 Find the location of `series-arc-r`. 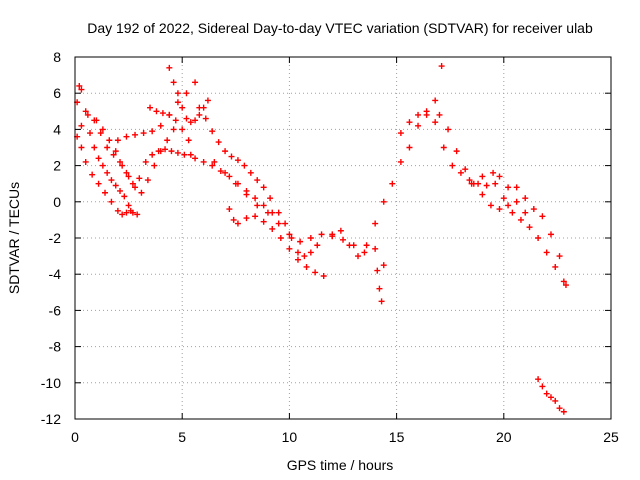

series-arc-r is located at coordinates (551, 395).